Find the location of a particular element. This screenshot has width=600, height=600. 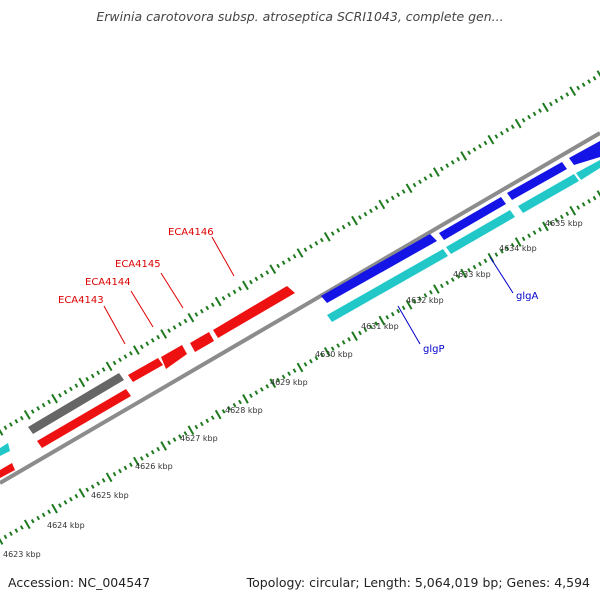

scale-label: 4627 kbp is located at coordinates (199, 438).